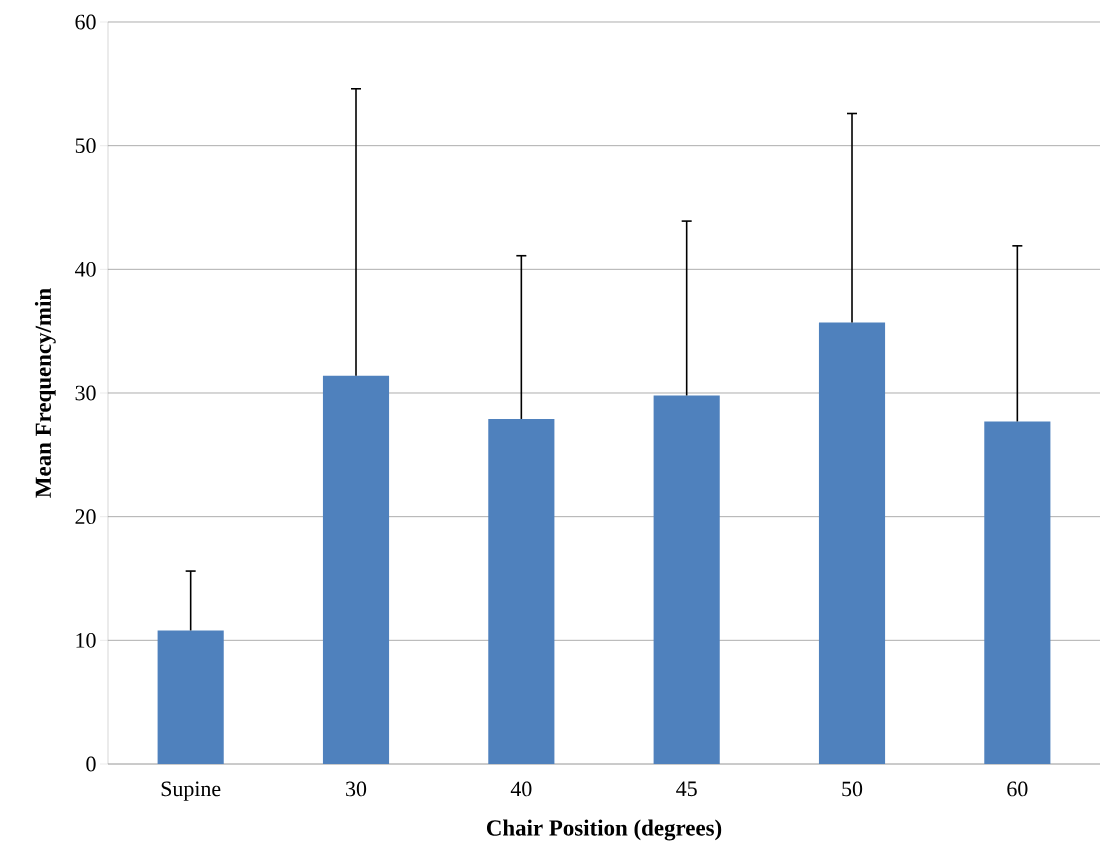  What do you see at coordinates (85, 22) in the screenshot?
I see `y-tick-label: 60` at bounding box center [85, 22].